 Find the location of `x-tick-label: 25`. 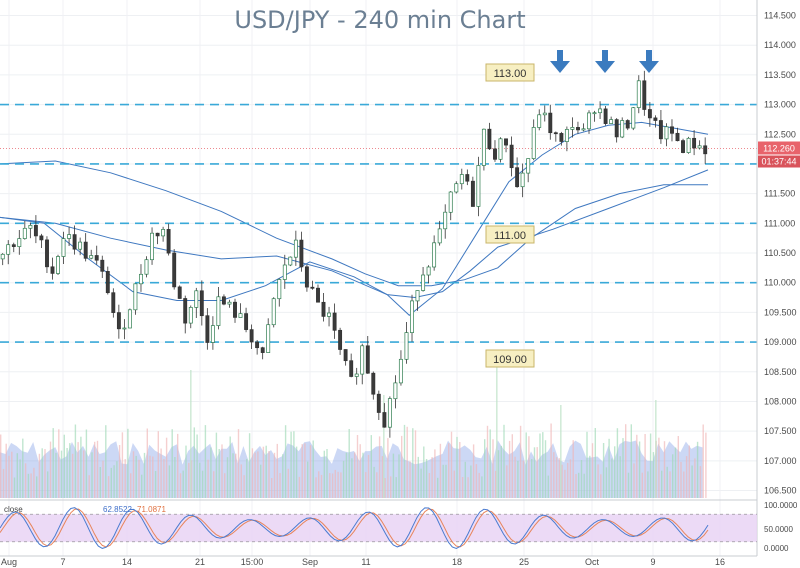

x-tick-label: 25 is located at coordinates (524, 562).